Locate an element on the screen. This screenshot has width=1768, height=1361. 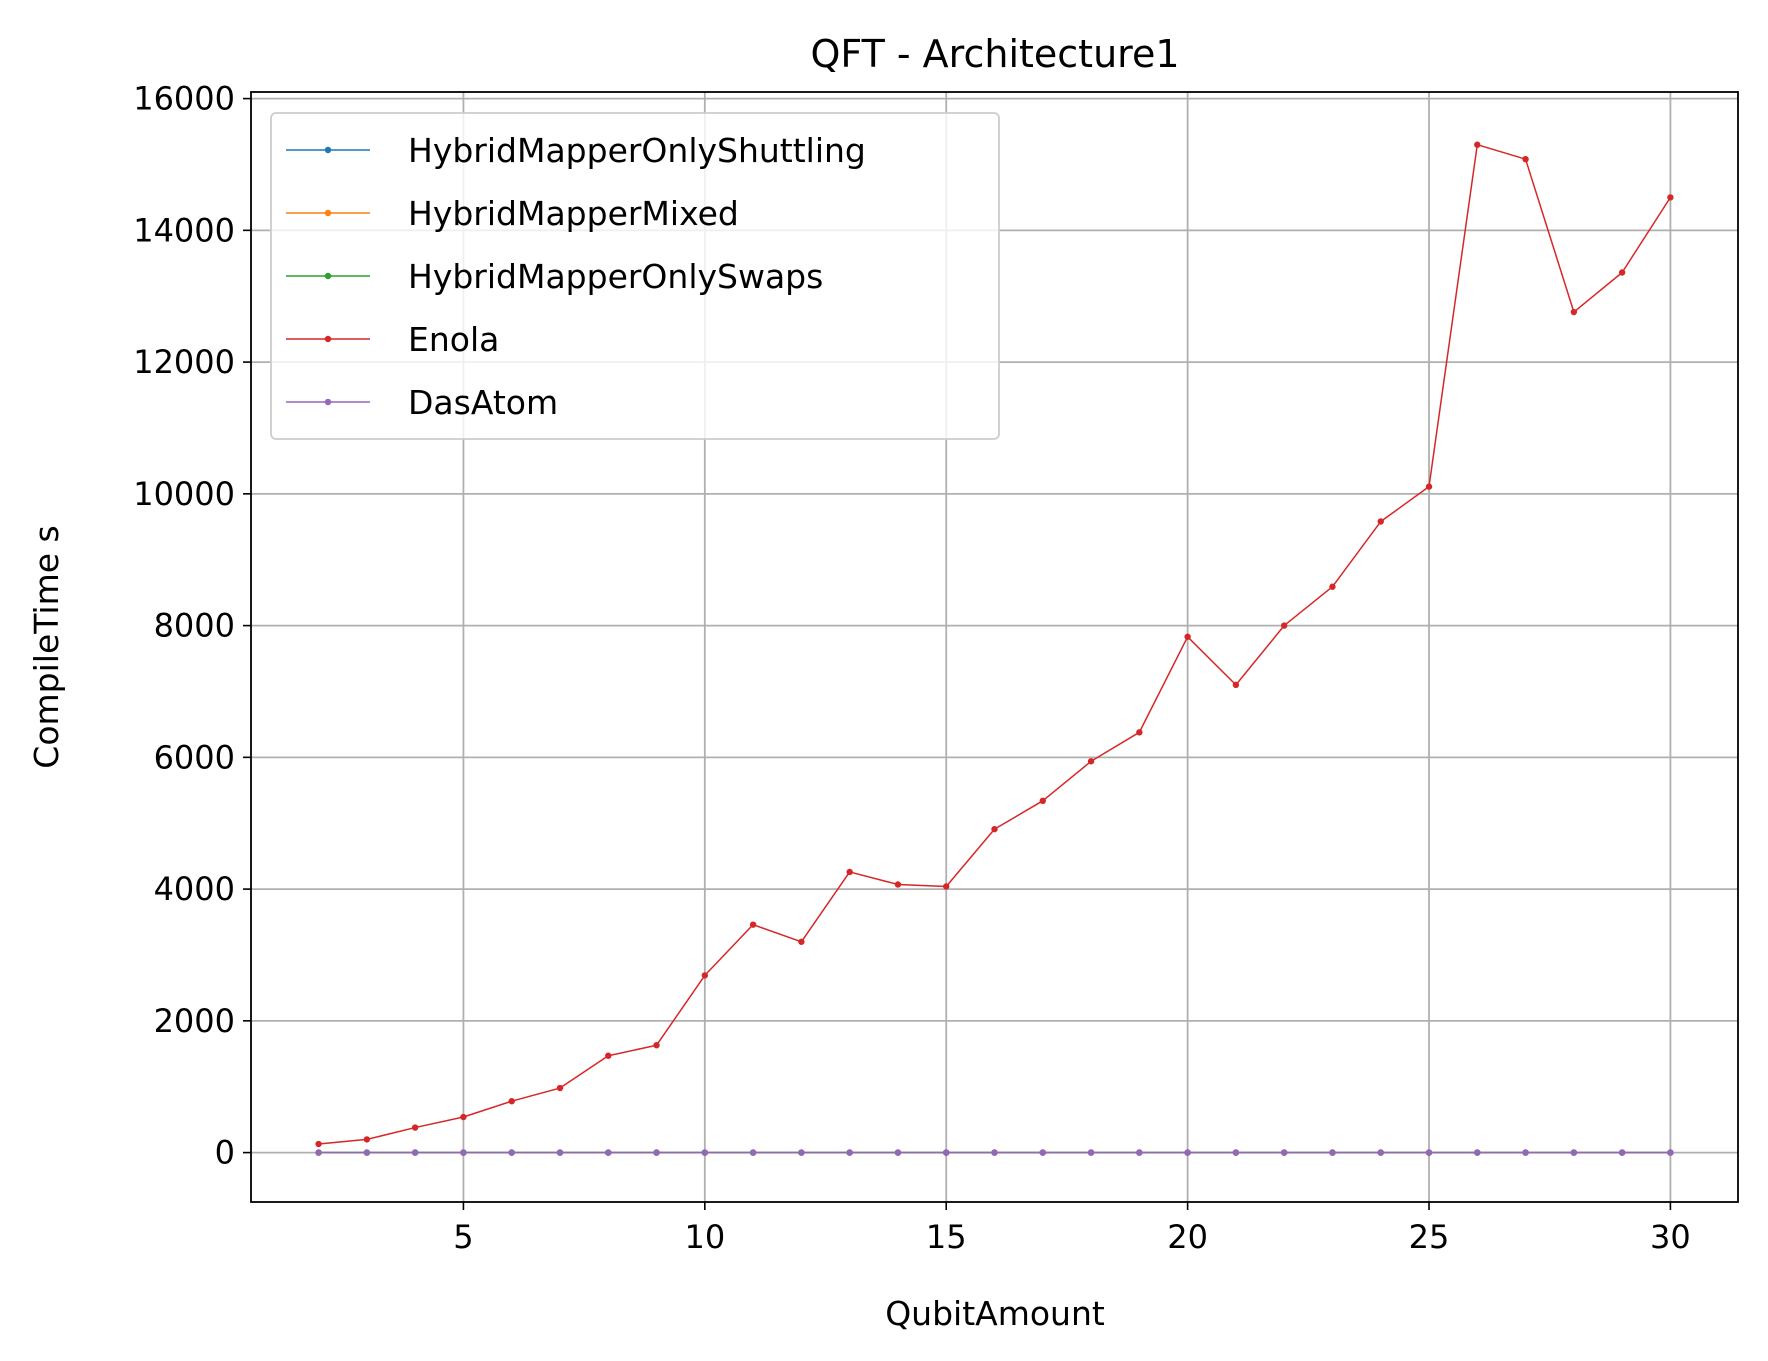
legend-item: HybridMapperOnlyShuttling is located at coordinates (576, 150).